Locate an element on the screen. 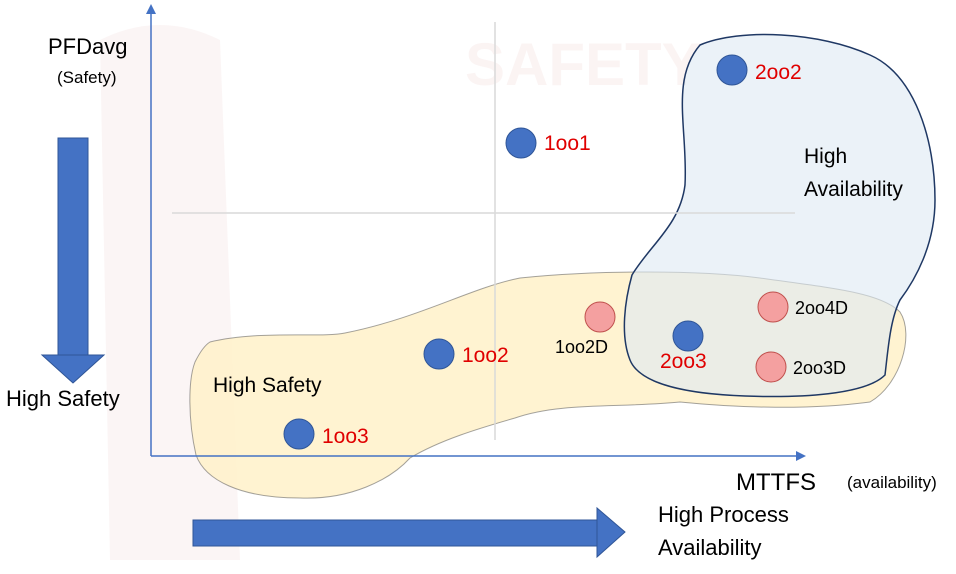  label-1oo2: 1oo2 is located at coordinates (485, 355).